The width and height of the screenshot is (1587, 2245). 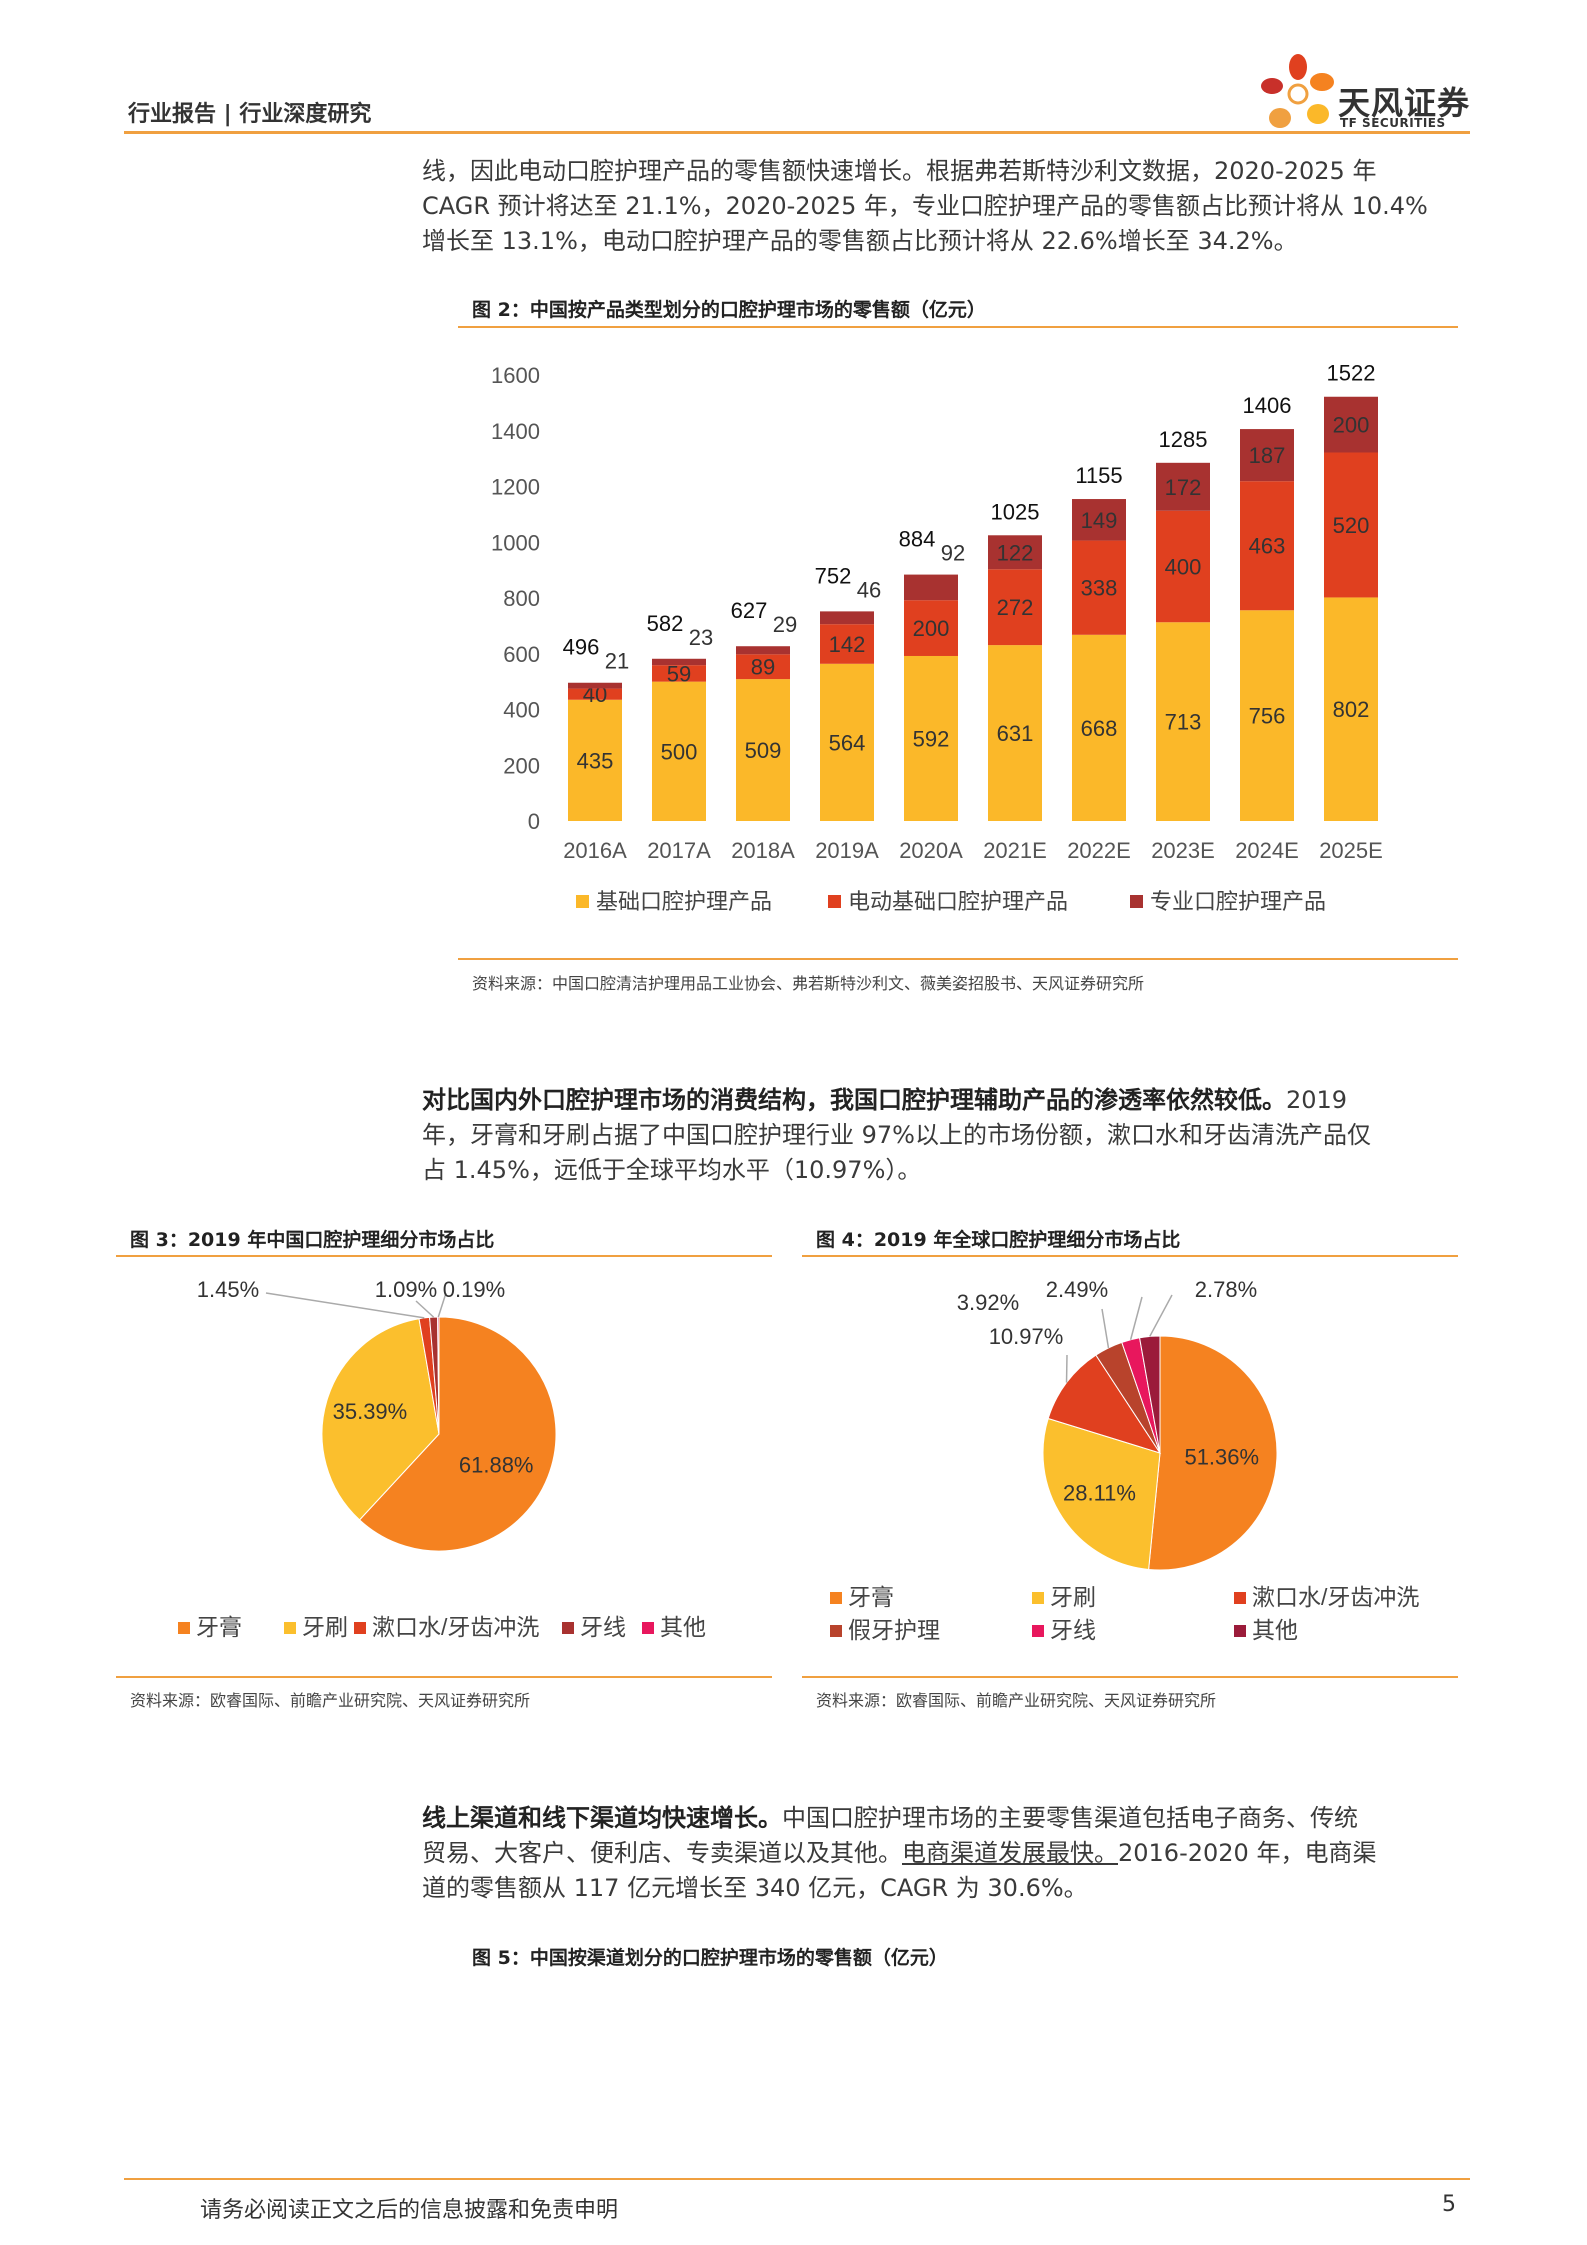 What do you see at coordinates (1016, 1700) in the screenshot?
I see `figure-4-source: 资料来源：欧睿国际、前瞻产业研究院、天风证券研究所` at bounding box center [1016, 1700].